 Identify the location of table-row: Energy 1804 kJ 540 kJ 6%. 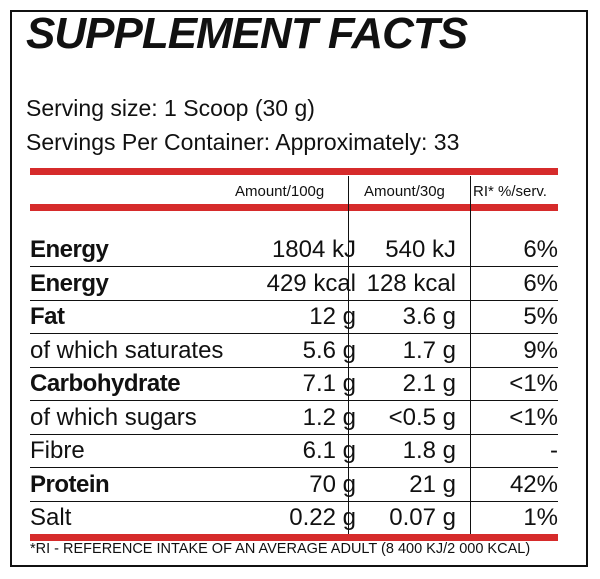
(294, 249).